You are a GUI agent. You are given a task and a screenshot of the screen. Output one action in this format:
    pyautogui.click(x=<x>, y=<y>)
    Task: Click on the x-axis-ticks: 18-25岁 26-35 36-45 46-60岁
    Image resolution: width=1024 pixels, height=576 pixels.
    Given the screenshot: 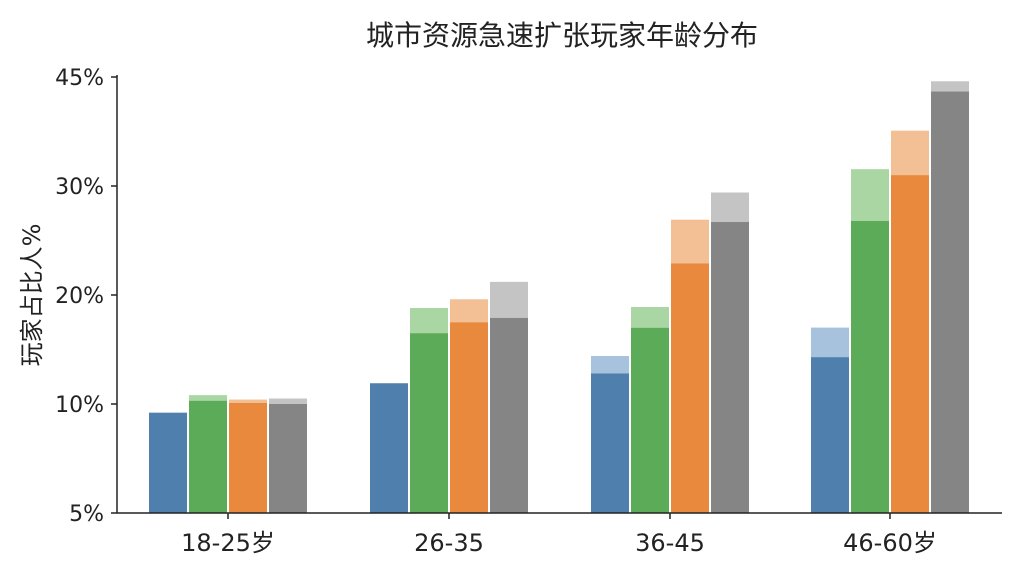 What is the action you would take?
    pyautogui.click(x=559, y=535)
    